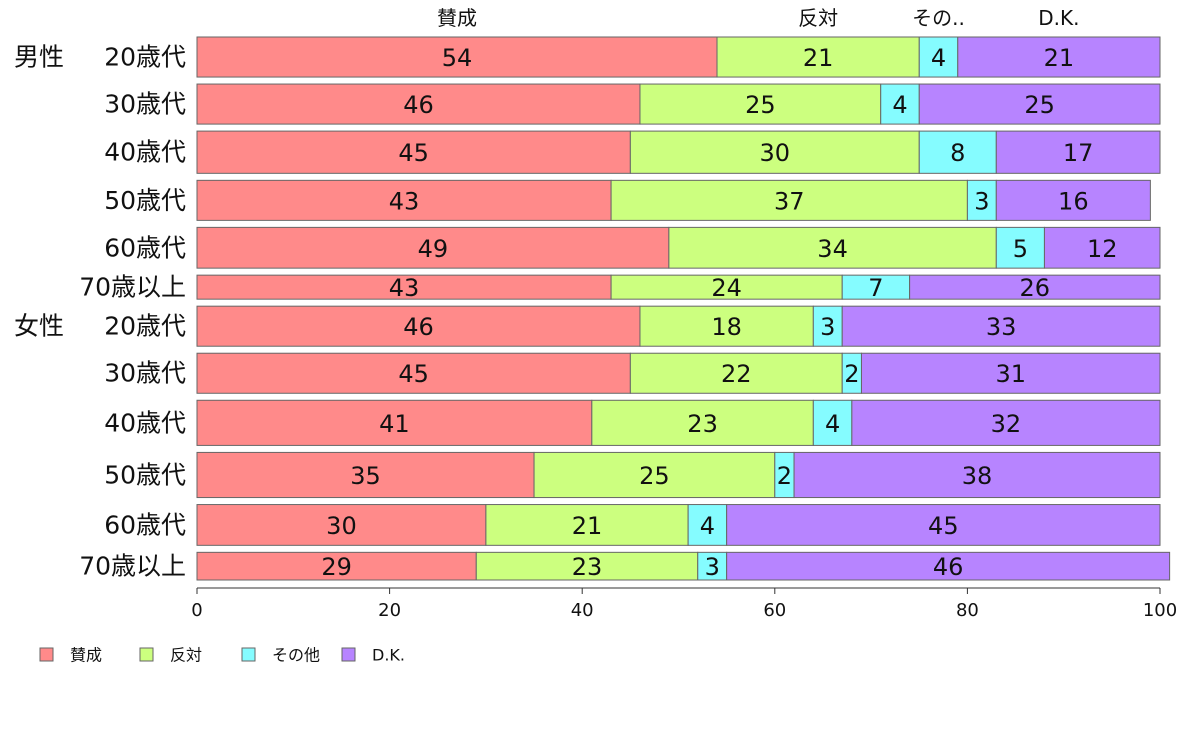 The height and width of the screenshot is (736, 1188). I want to click on data-label: 49, so click(433, 249).